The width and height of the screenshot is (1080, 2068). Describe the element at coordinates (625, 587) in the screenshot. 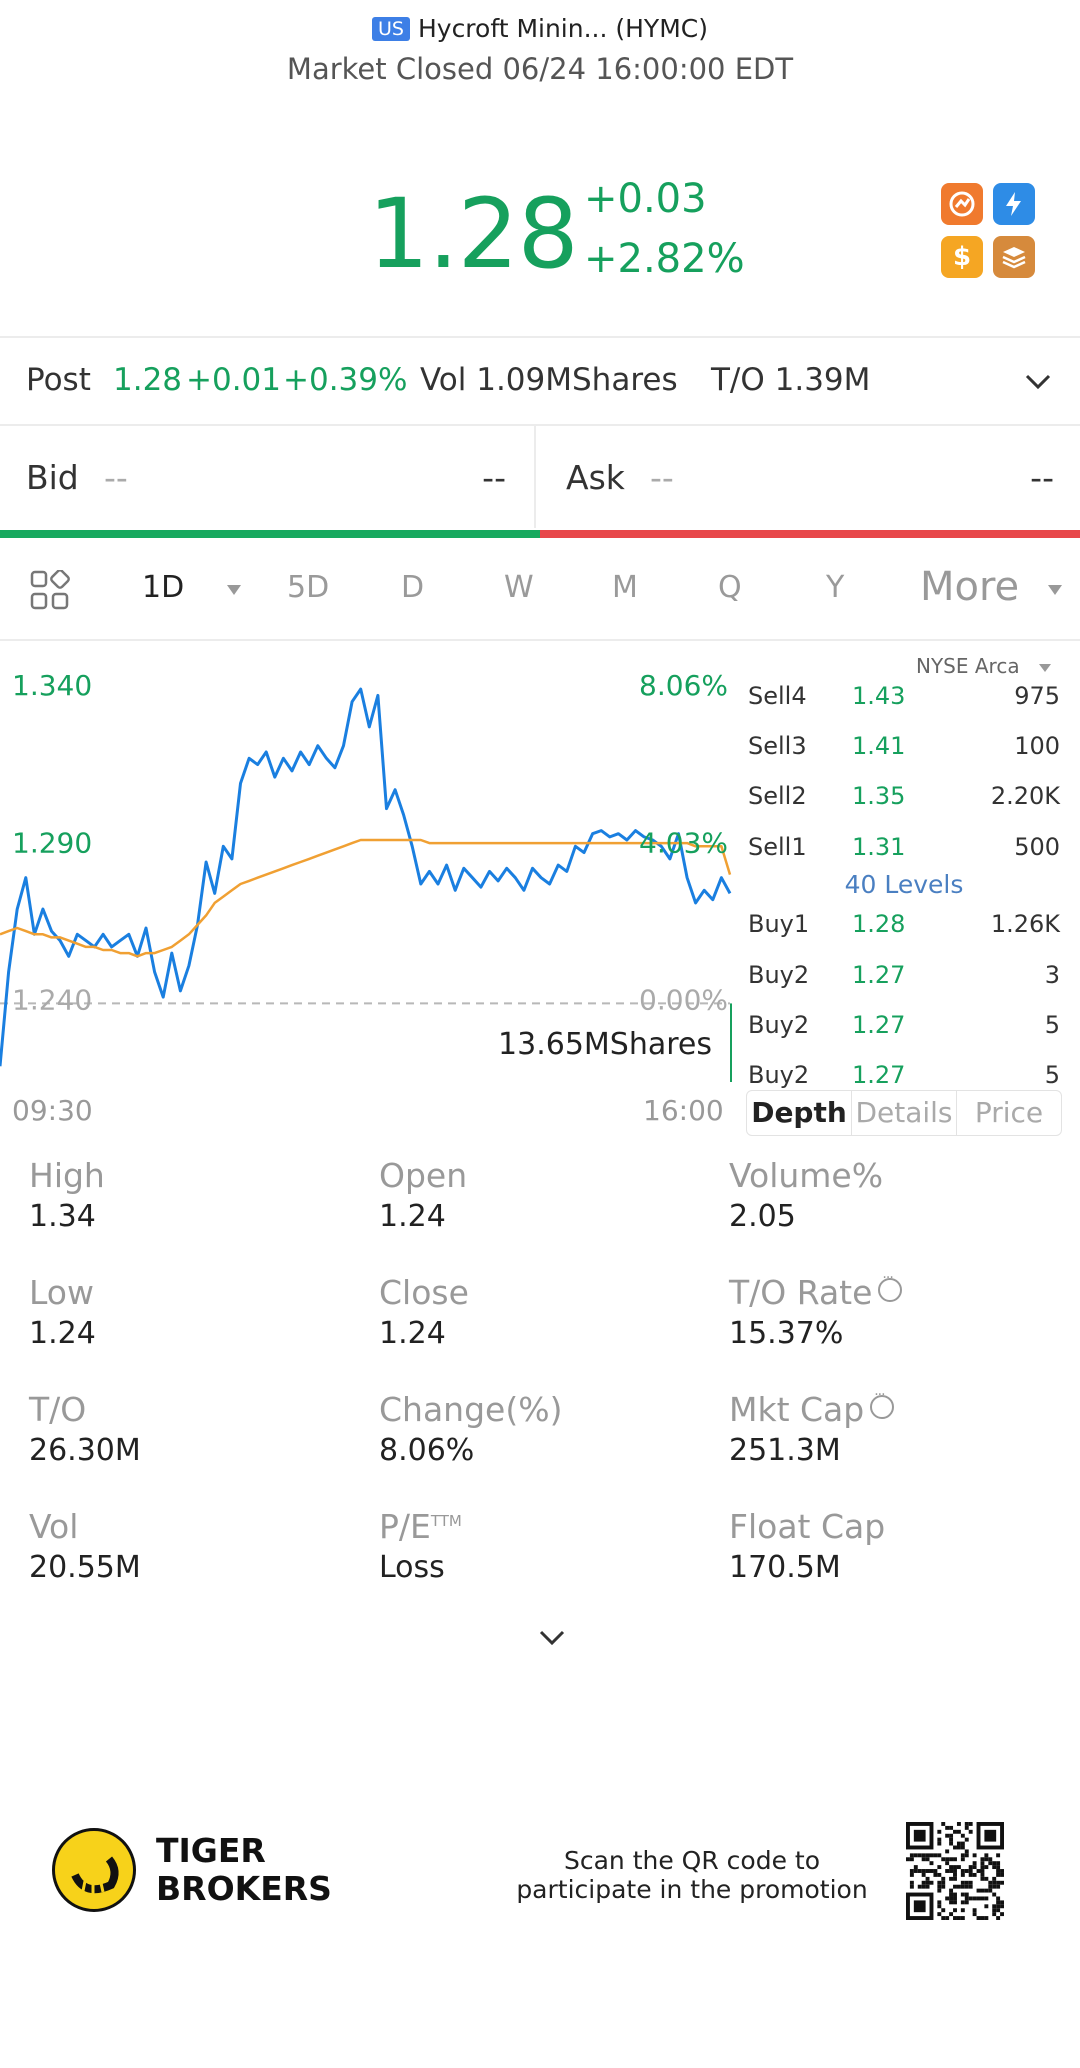

I see `tab-m: M` at that location.